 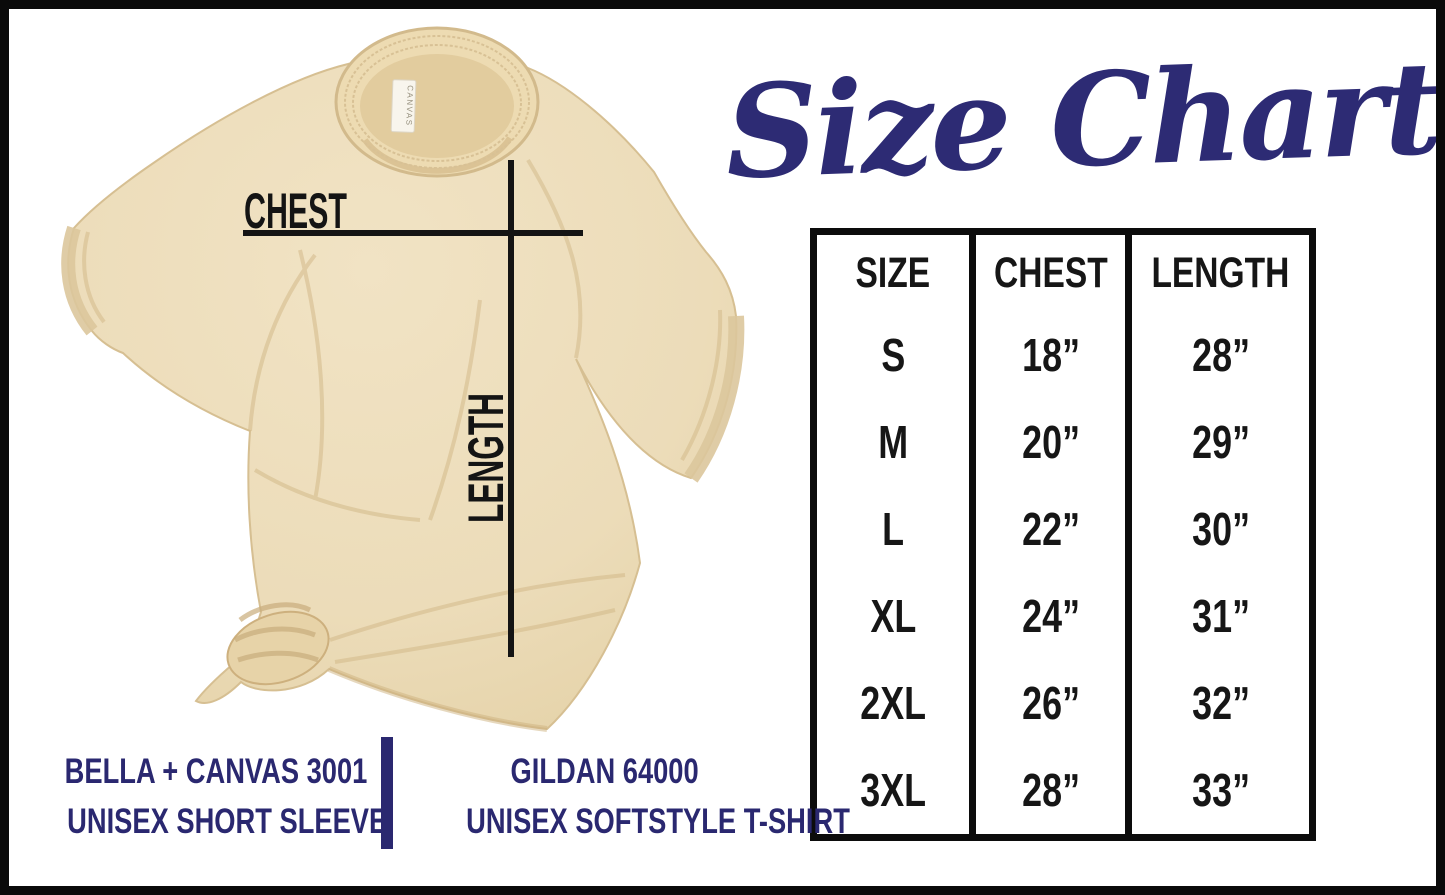 What do you see at coordinates (1220, 616) in the screenshot?
I see `table-cell: 31”` at bounding box center [1220, 616].